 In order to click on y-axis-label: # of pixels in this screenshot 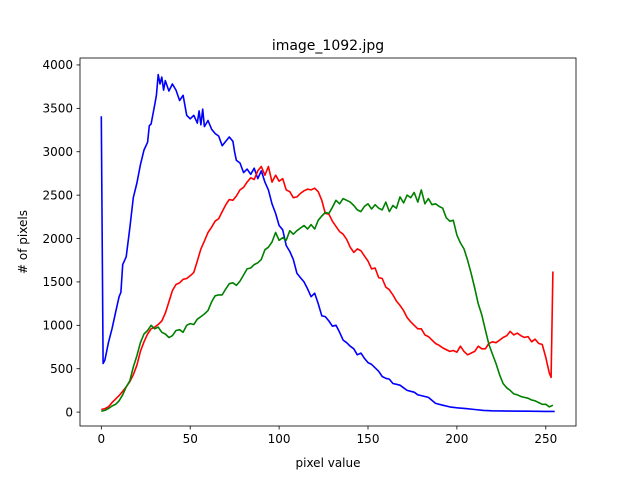, I will do `click(23, 242)`.